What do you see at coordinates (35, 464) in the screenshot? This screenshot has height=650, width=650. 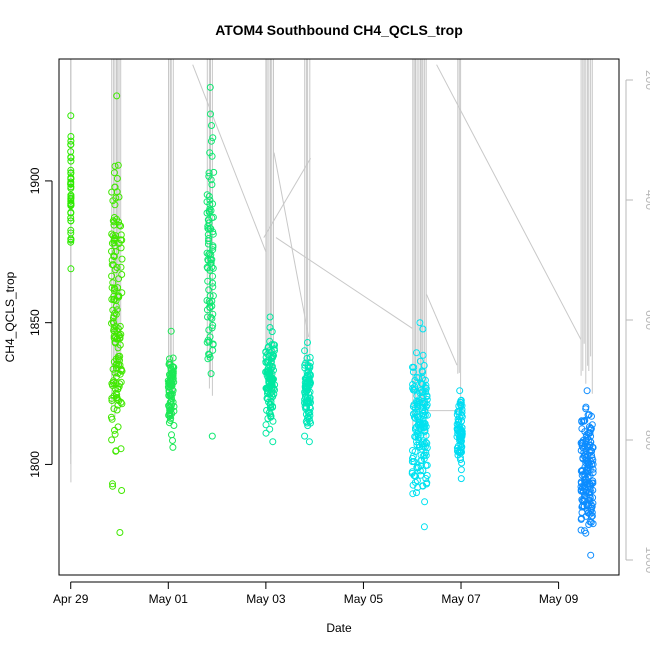 I see `y-tick-label: 1800` at bounding box center [35, 464].